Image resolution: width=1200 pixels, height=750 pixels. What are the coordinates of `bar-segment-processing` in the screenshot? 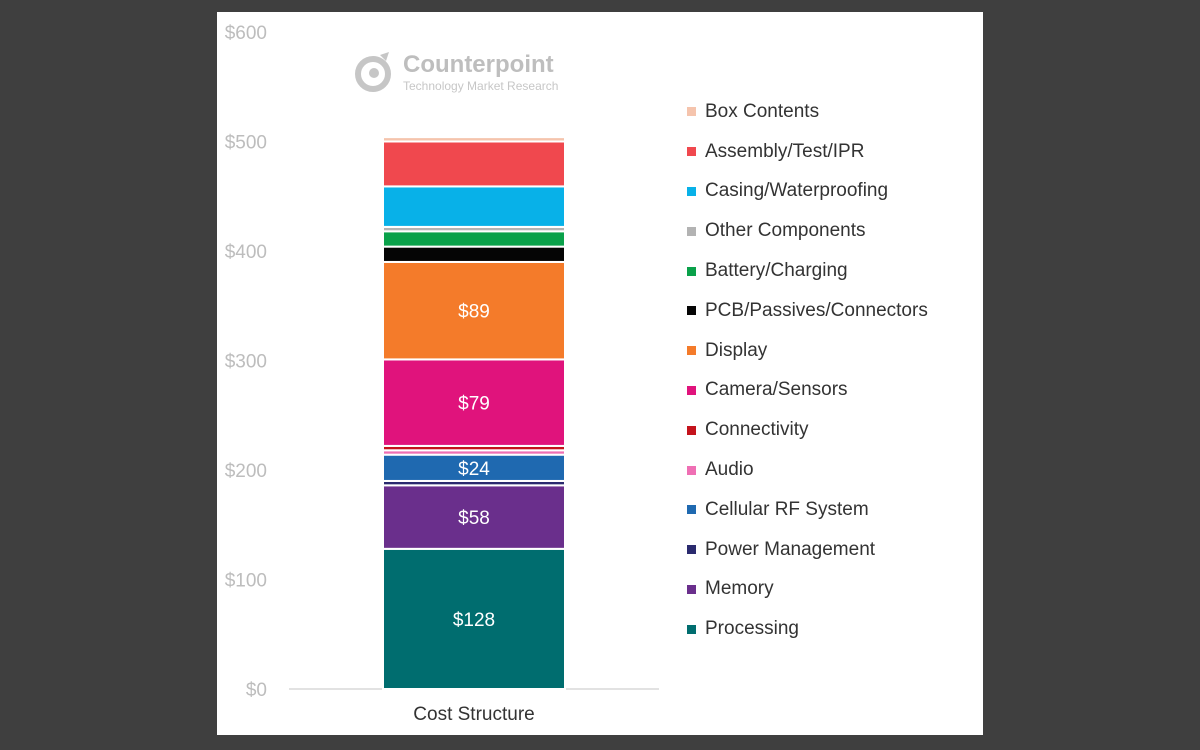 It's located at (474, 619).